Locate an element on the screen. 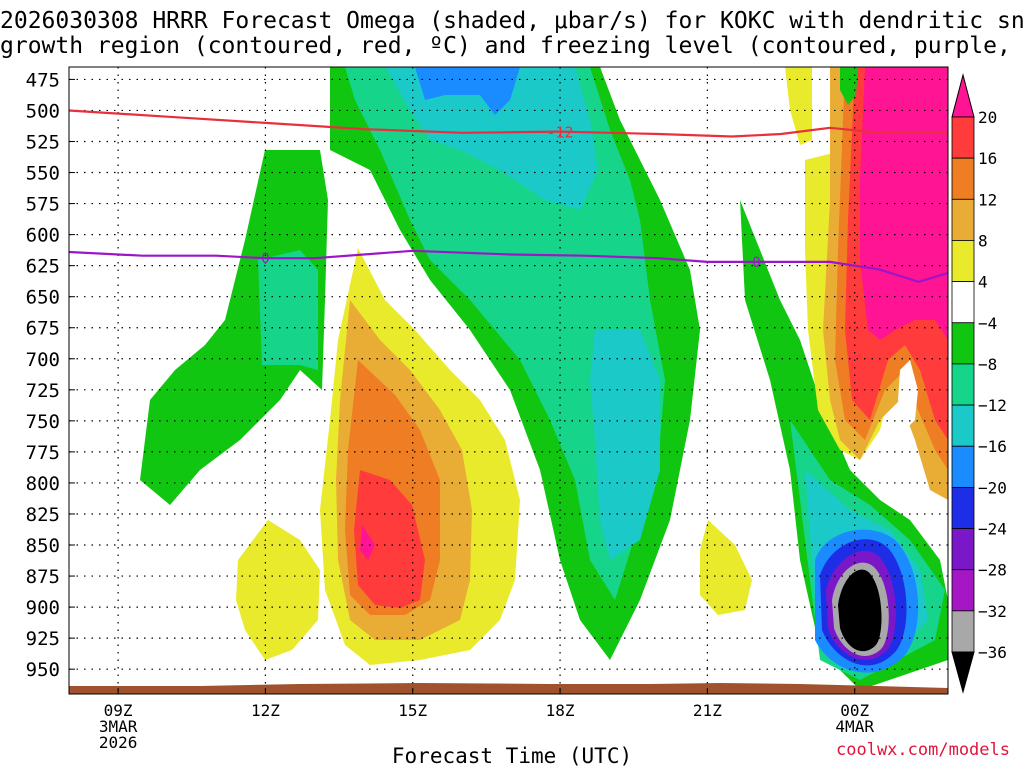 The height and width of the screenshot is (768, 1024). omega-shade-white-pocket-right is located at coordinates (908, 395).